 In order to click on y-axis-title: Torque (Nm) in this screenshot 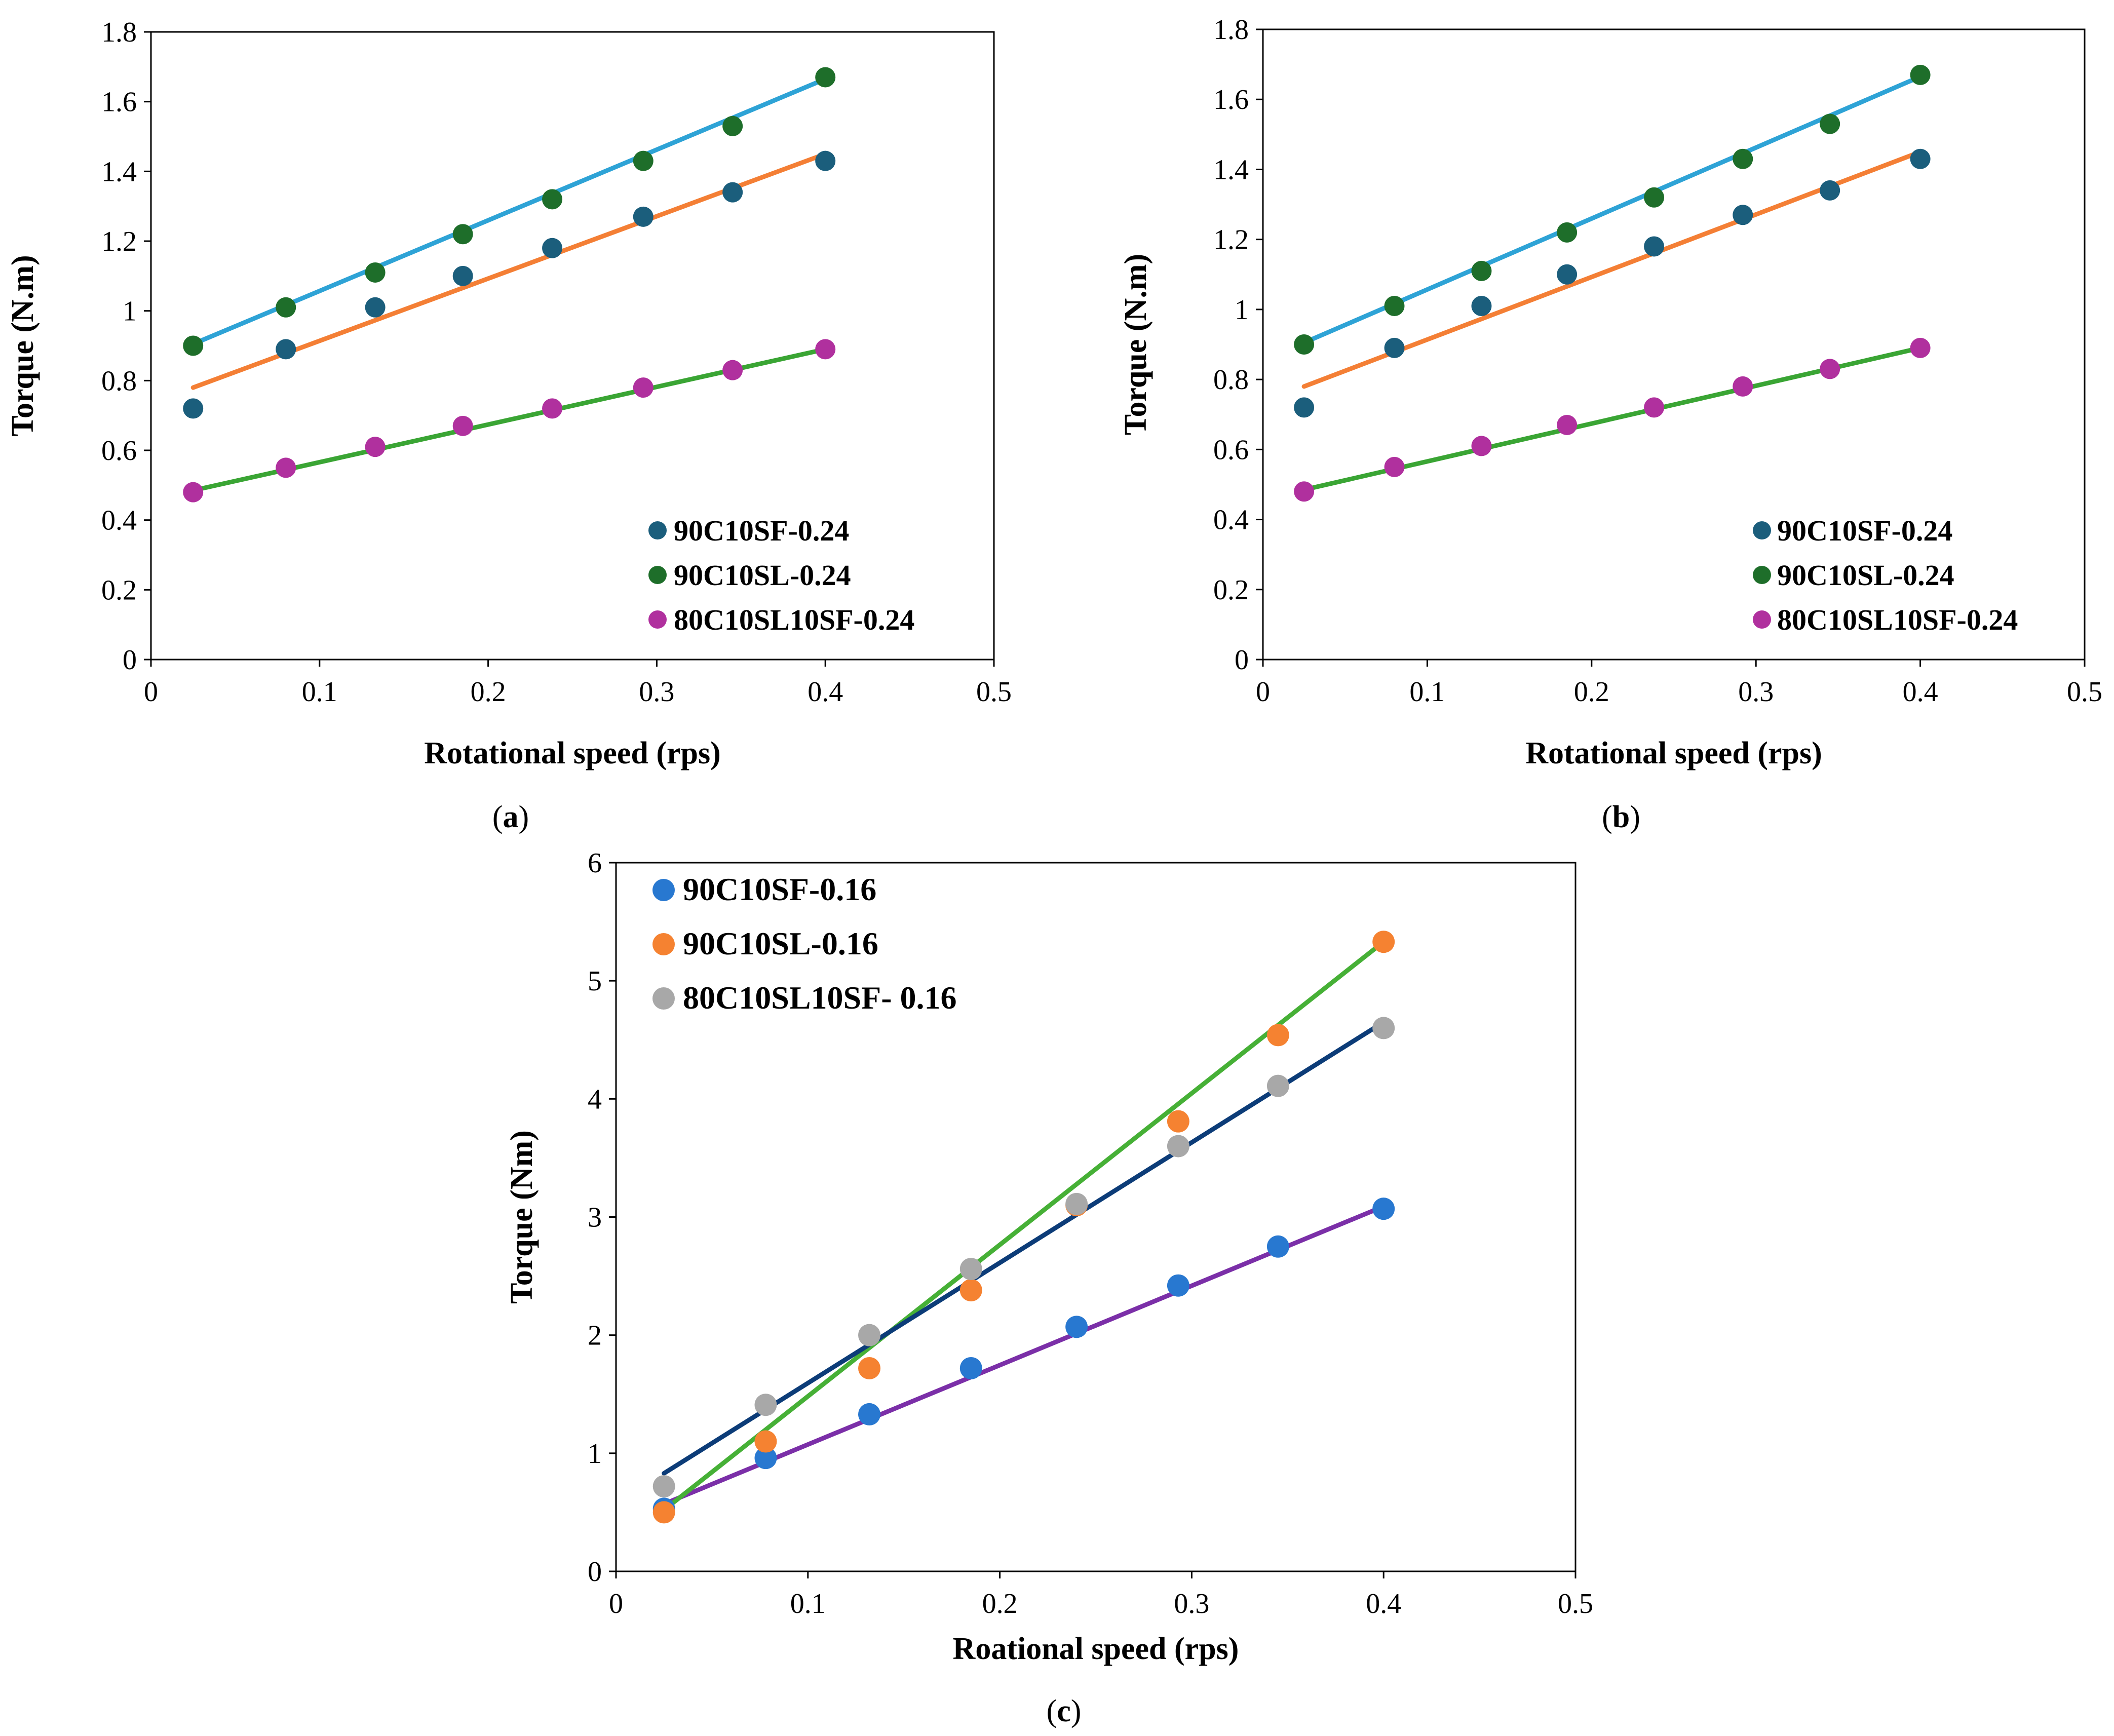, I will do `click(522, 1217)`.